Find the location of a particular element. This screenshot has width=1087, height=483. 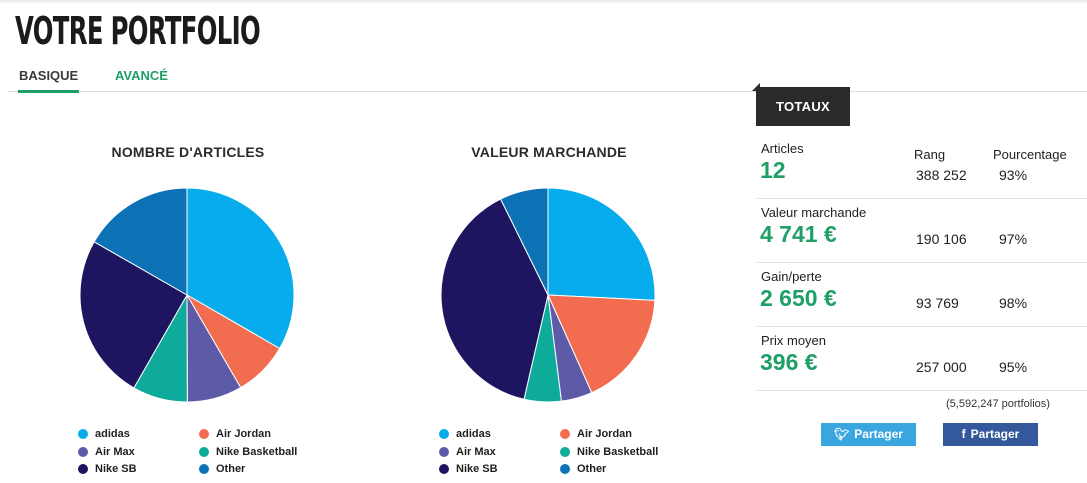

pie-chart-valeur is located at coordinates (548, 295).